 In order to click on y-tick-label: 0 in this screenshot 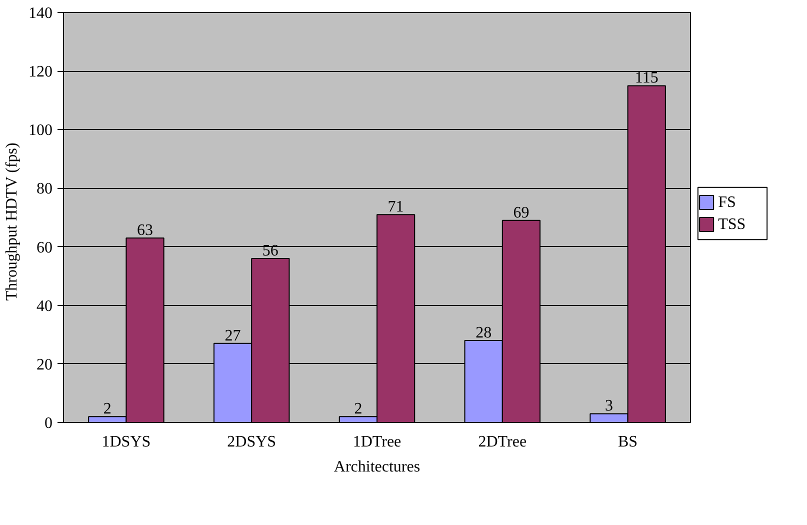, I will do `click(48, 423)`.